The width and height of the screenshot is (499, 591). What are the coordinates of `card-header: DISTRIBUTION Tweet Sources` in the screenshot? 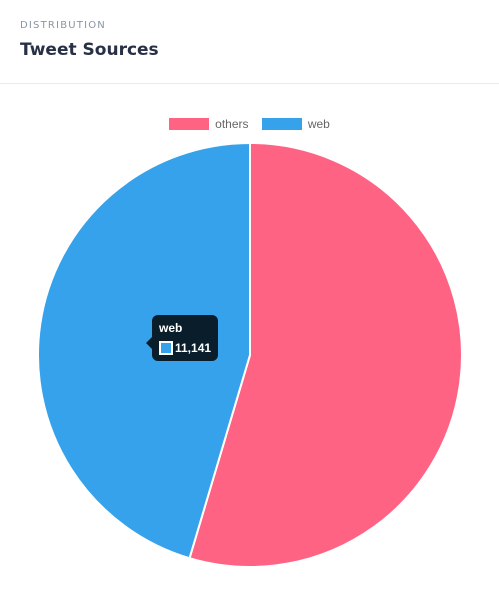 It's located at (249, 42).